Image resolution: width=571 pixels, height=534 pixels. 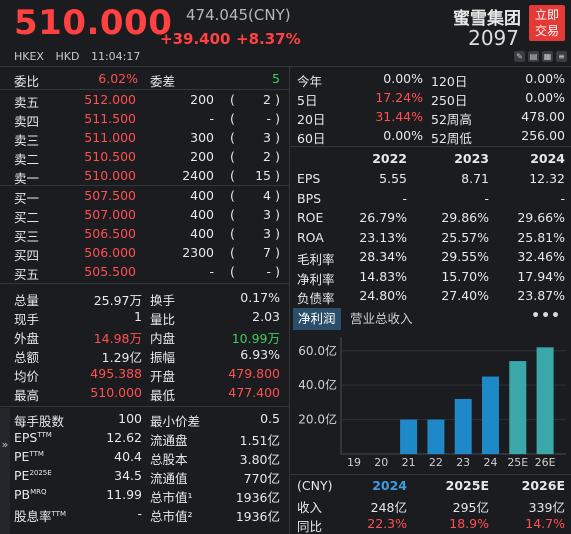 What do you see at coordinates (449, 100) in the screenshot?
I see `perf-label: 250日` at bounding box center [449, 100].